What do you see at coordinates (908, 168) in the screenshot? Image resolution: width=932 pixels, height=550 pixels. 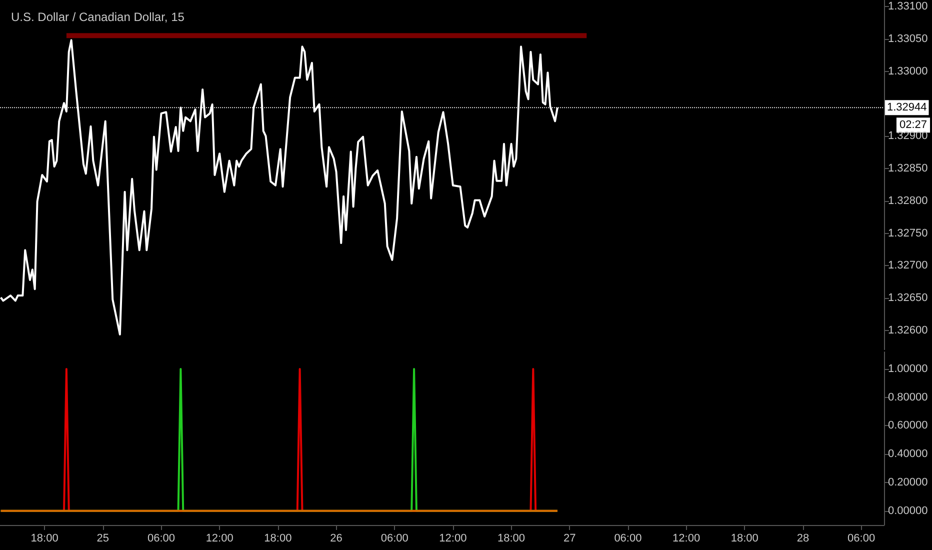 I see `y-tick-label: 1.32850` at bounding box center [908, 168].